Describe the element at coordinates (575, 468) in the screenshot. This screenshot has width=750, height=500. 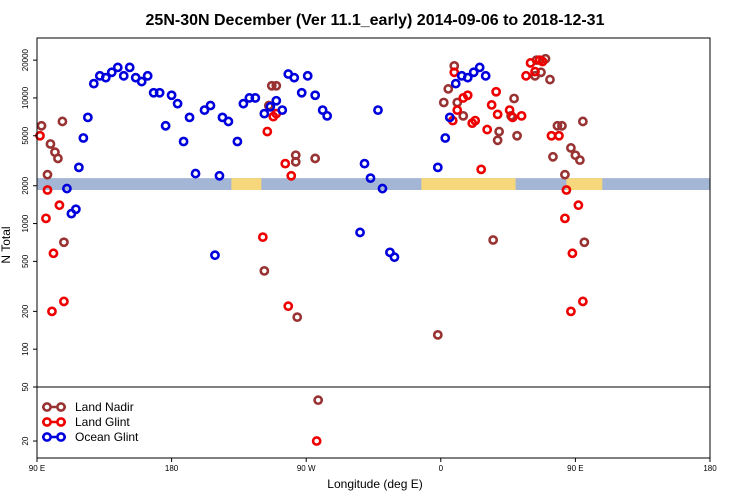
I see `x-tick-label: 90 E` at that location.